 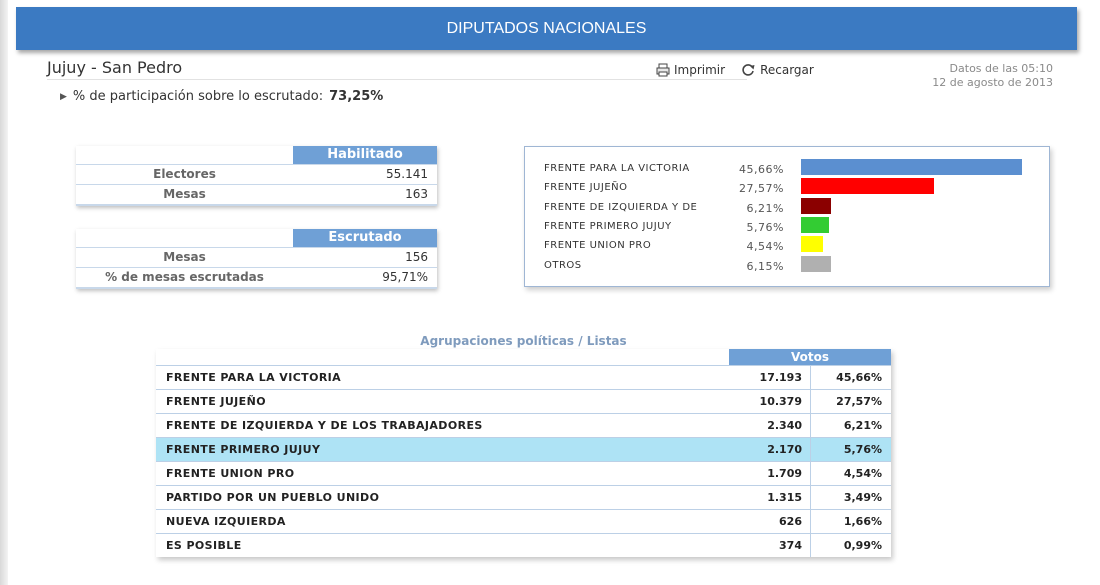 I want to click on party-votes: 2.170, so click(x=784, y=449).